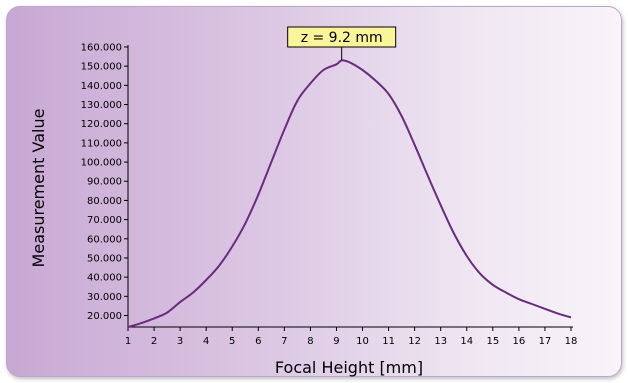 This screenshot has height=383, width=628. What do you see at coordinates (349, 367) in the screenshot?
I see `x-axis-title: Focal Height [mm]` at bounding box center [349, 367].